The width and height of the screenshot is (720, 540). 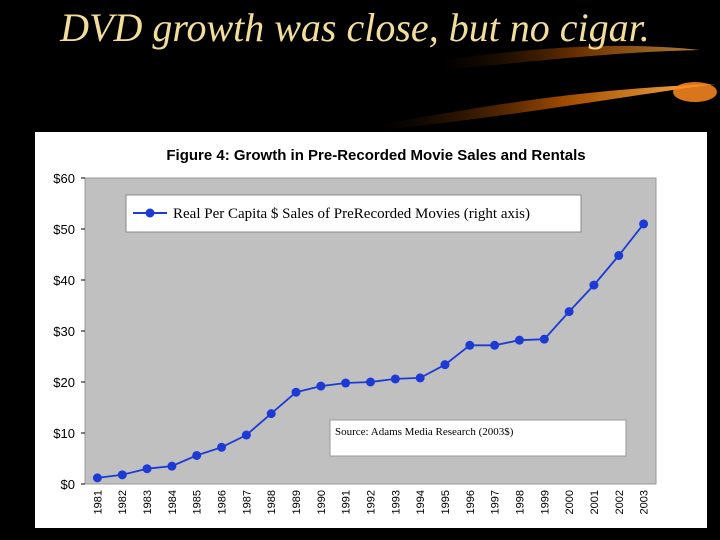 I want to click on y-tick-label: $10, so click(x=64, y=433).